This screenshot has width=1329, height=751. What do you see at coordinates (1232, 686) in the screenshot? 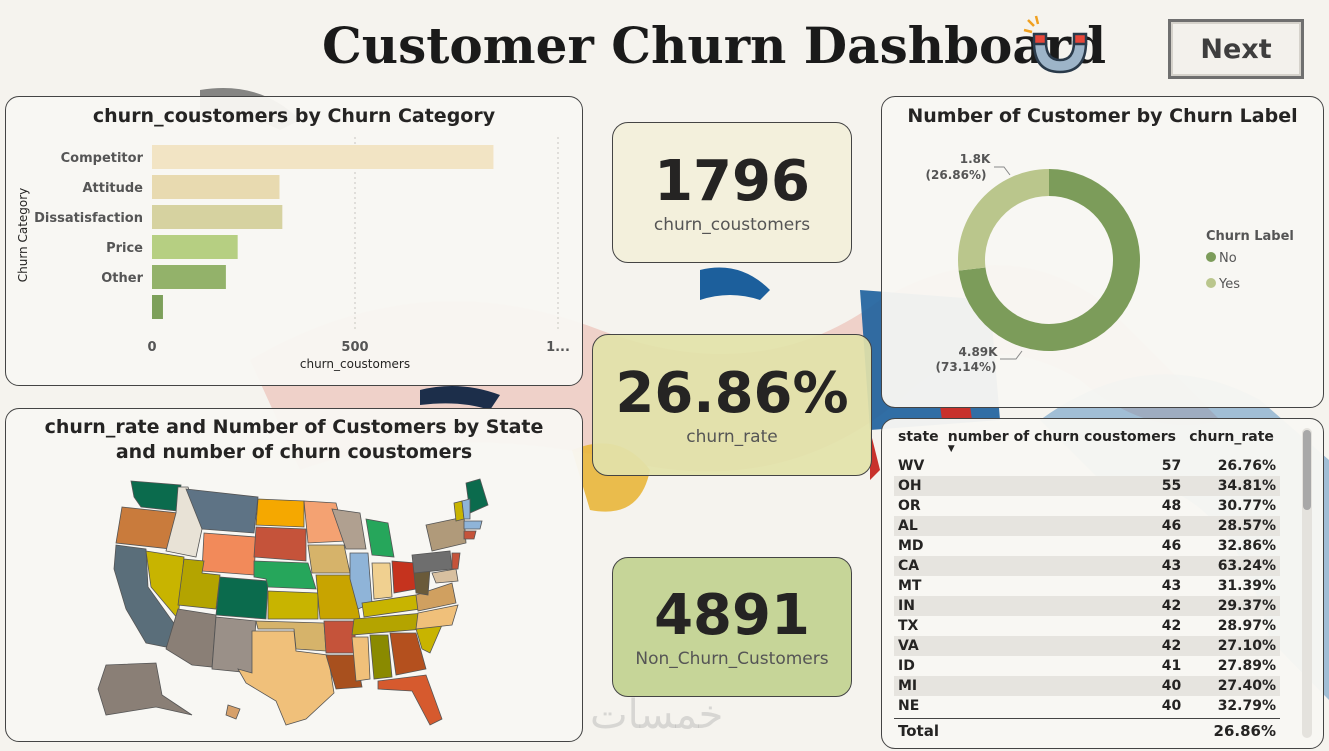
I see `cell-churn-rate: 27.40%` at bounding box center [1232, 686].